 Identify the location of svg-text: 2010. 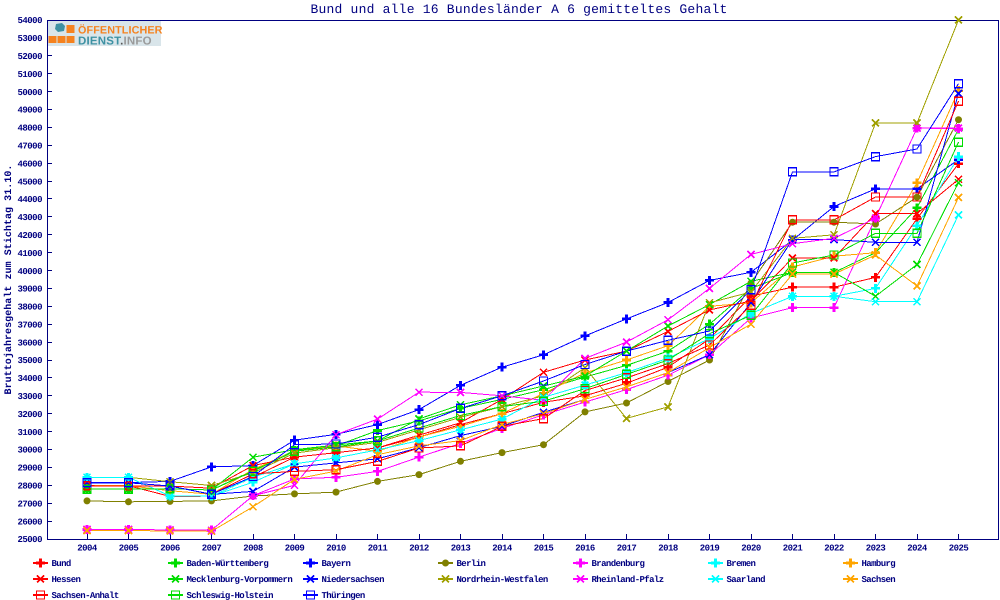
(336, 549).